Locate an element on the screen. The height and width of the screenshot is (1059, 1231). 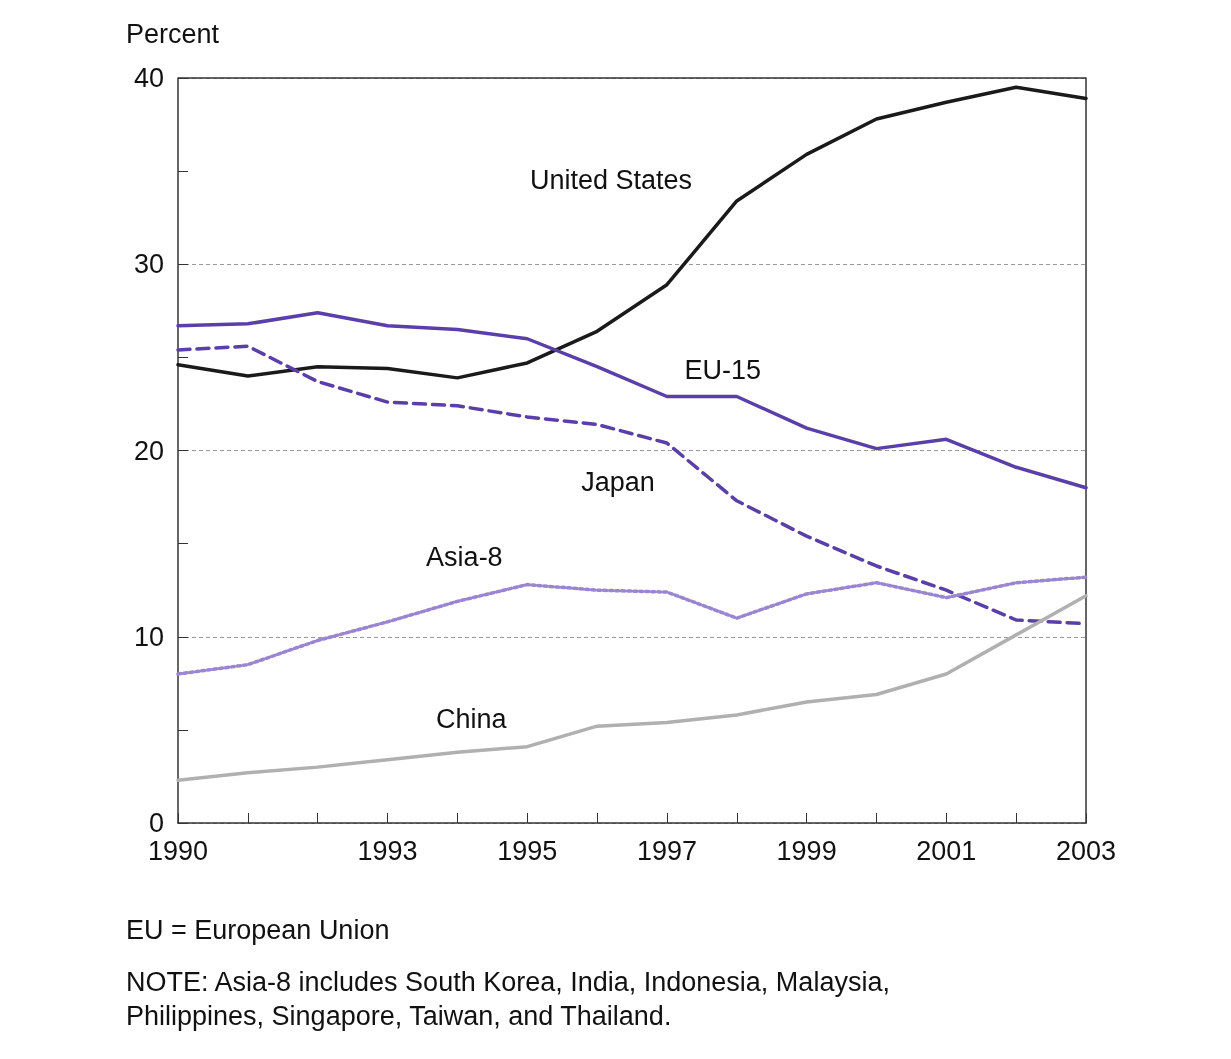
y-tick-label: 20 is located at coordinates (148, 450).